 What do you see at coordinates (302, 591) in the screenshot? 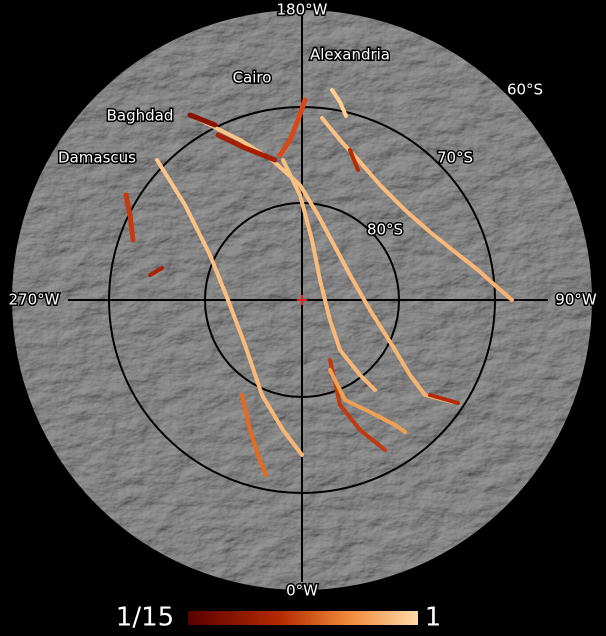
I see `meridian-label: 0°W` at bounding box center [302, 591].